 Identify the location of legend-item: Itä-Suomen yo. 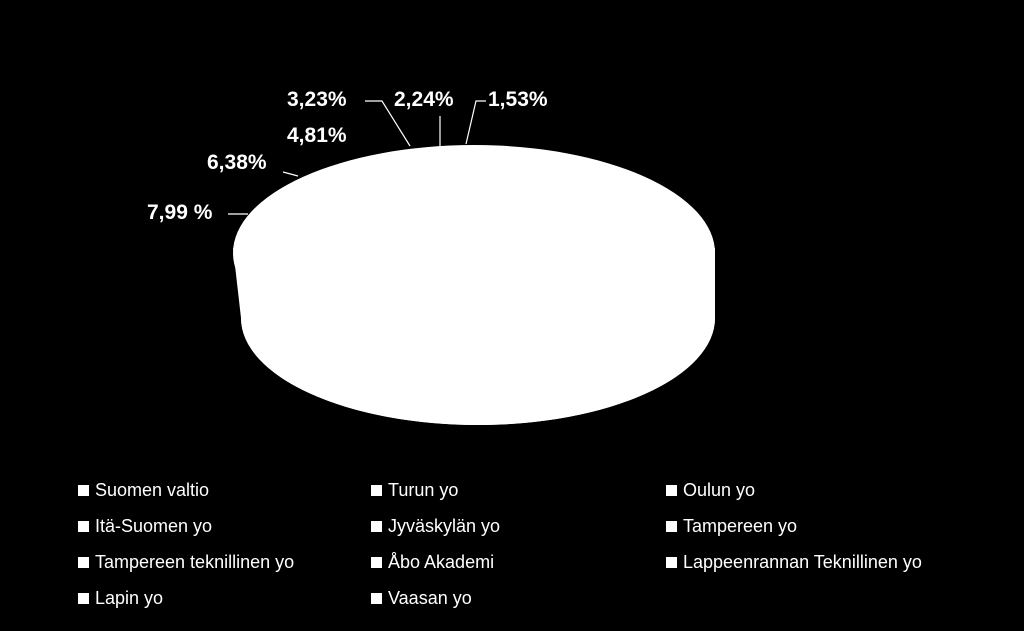
(145, 526).